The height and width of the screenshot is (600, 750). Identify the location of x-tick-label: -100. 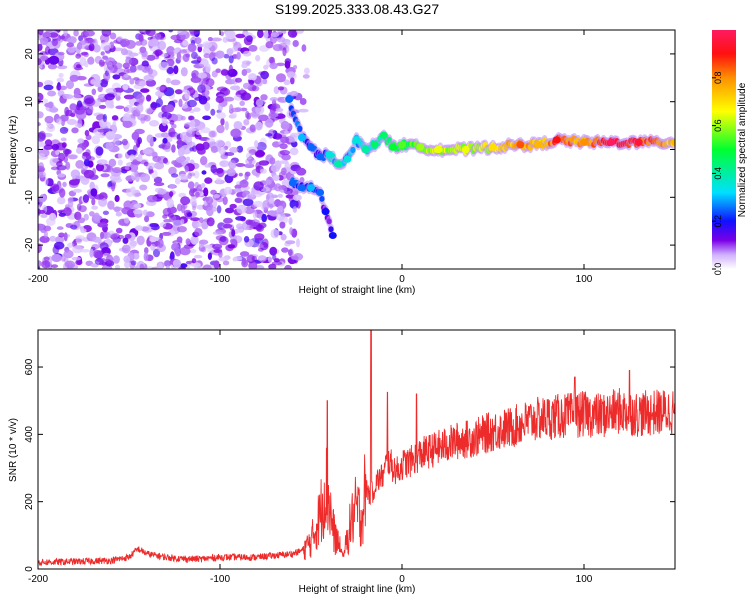
(220, 579).